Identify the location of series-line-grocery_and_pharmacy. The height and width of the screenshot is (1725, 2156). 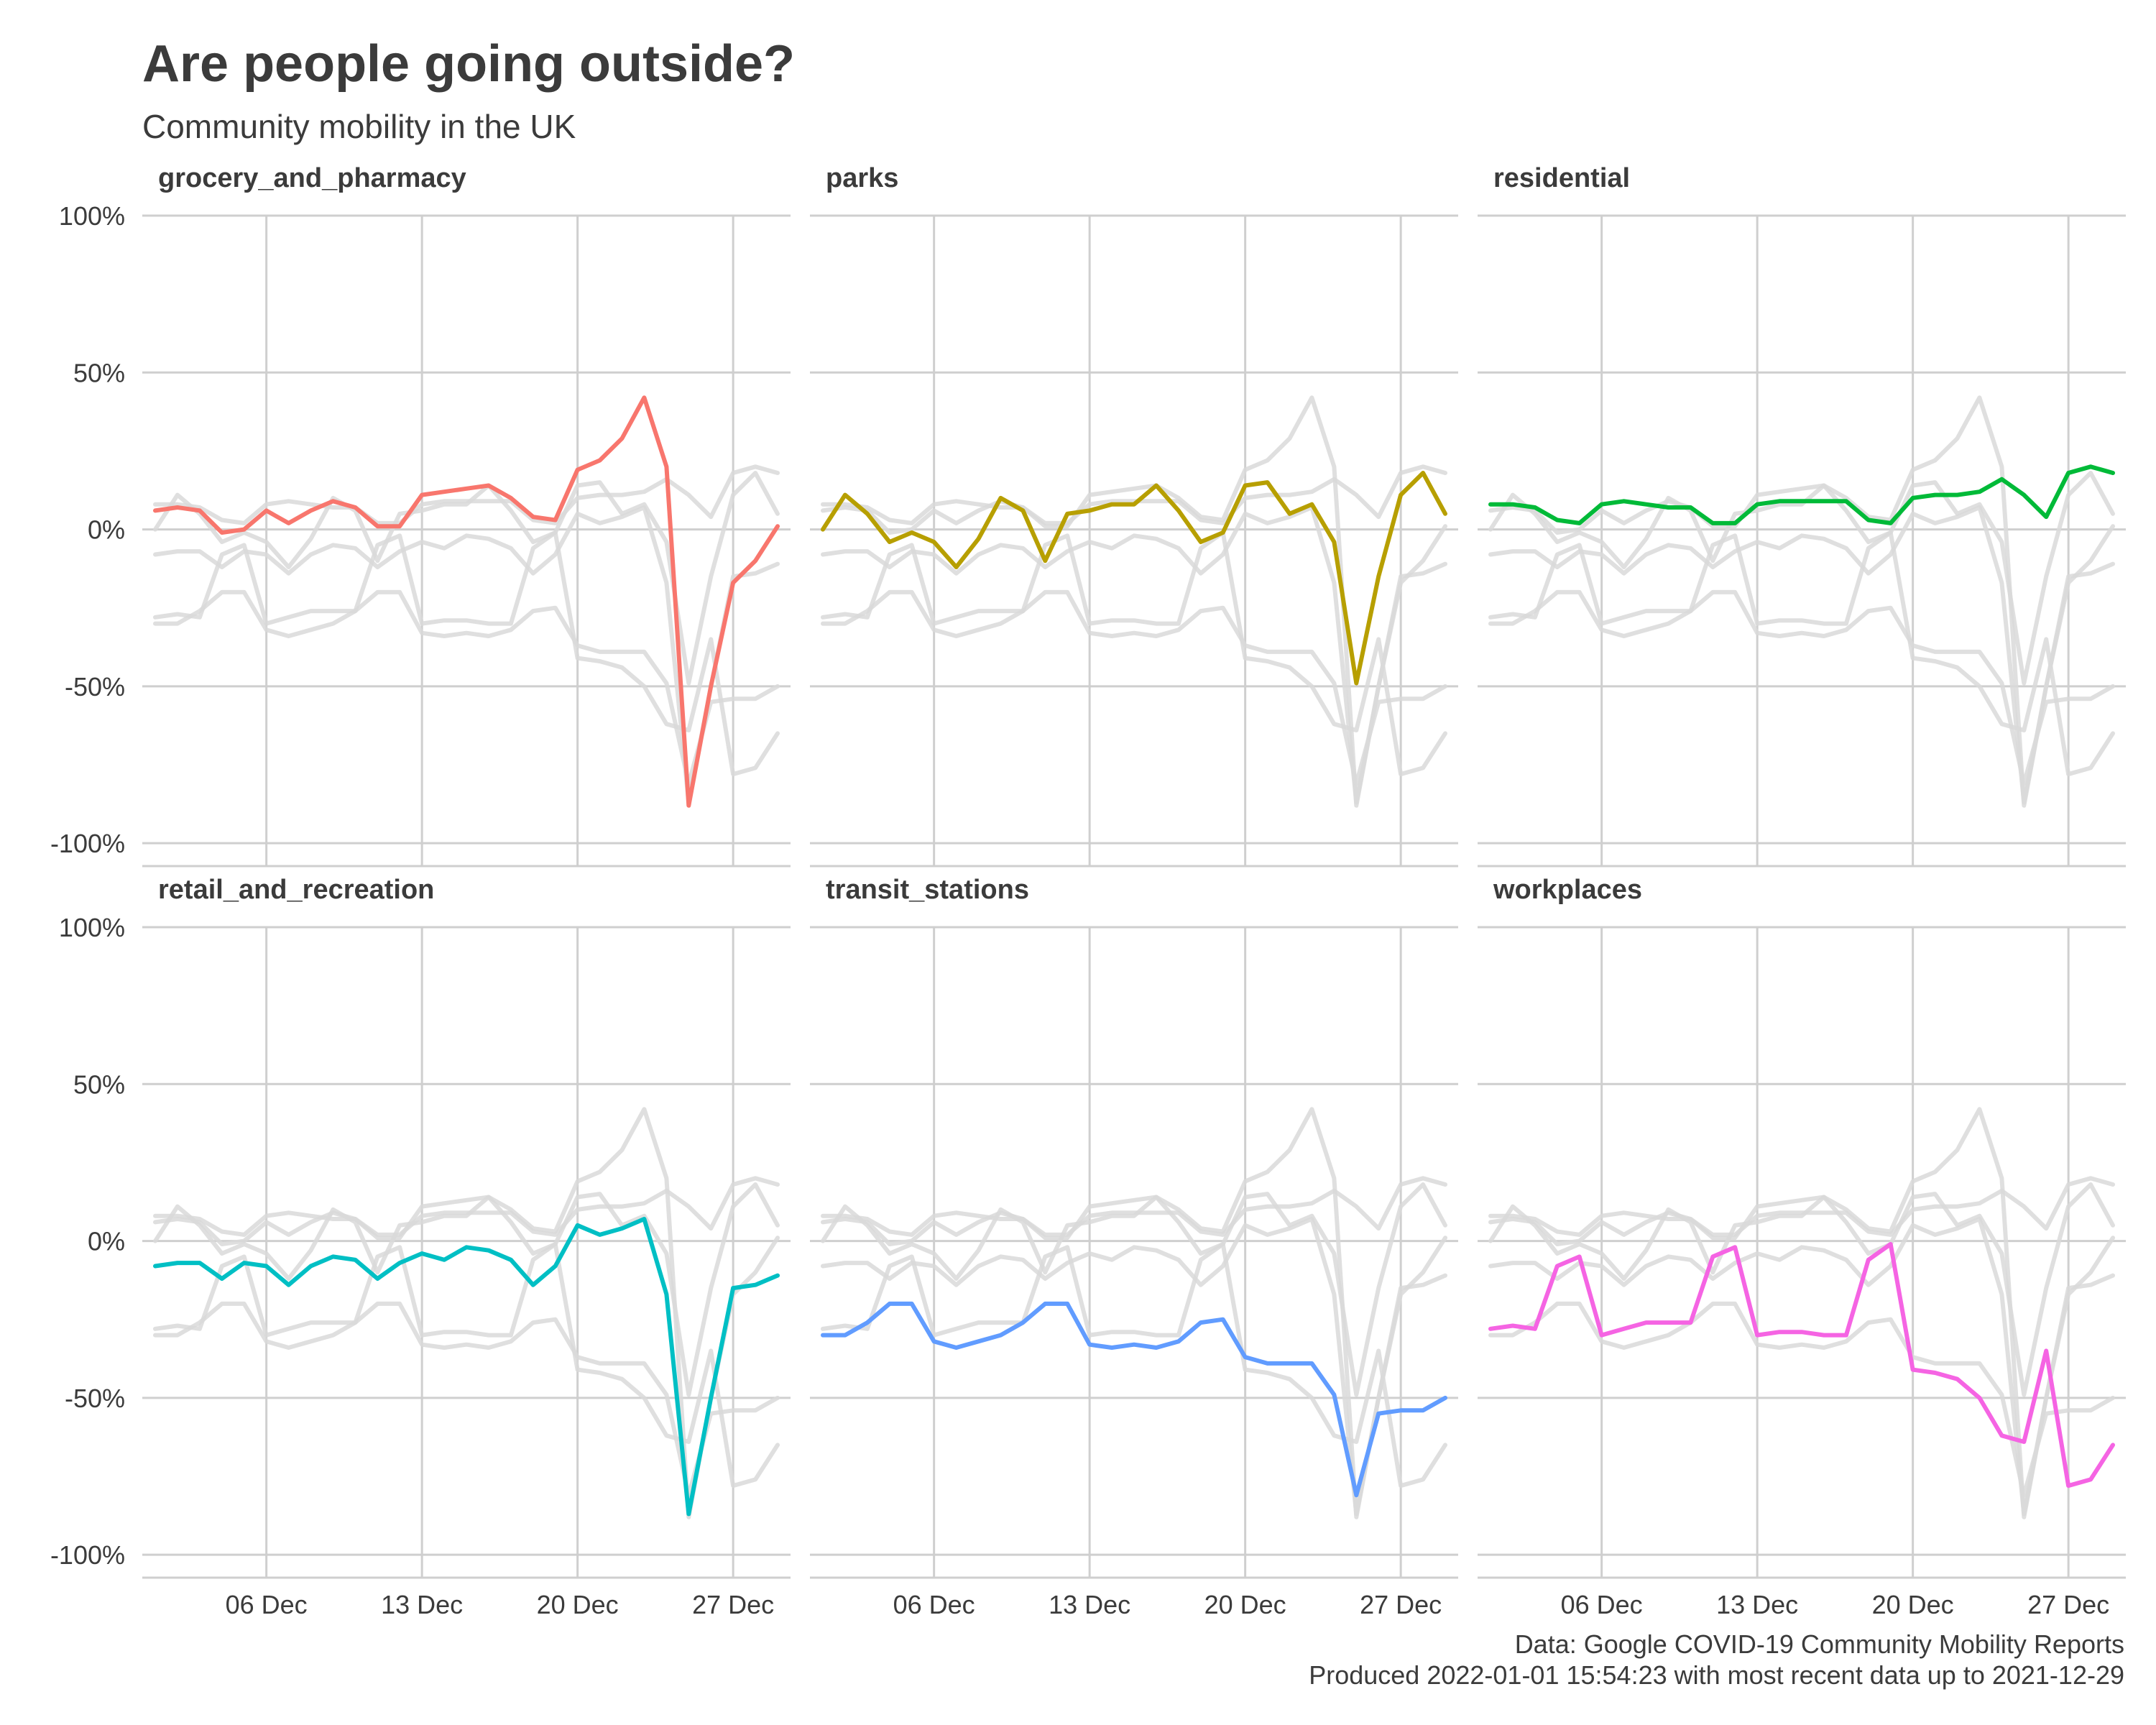
(467, 601).